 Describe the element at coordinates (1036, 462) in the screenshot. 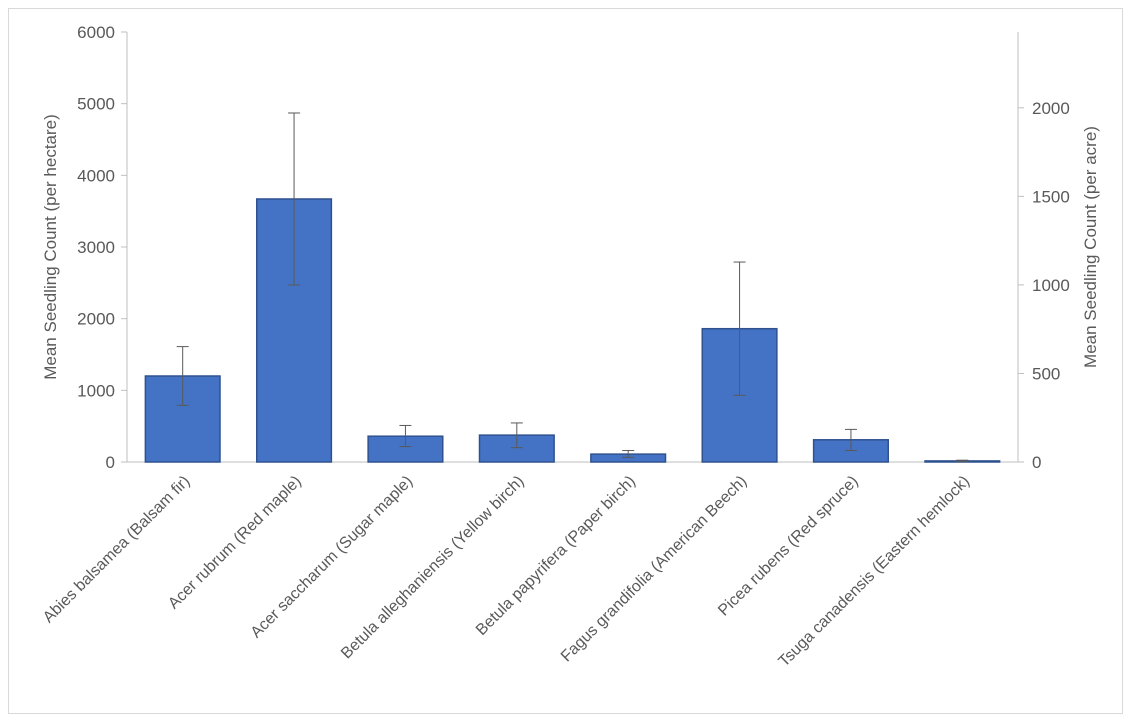

I see `right-tick-label: 0` at that location.